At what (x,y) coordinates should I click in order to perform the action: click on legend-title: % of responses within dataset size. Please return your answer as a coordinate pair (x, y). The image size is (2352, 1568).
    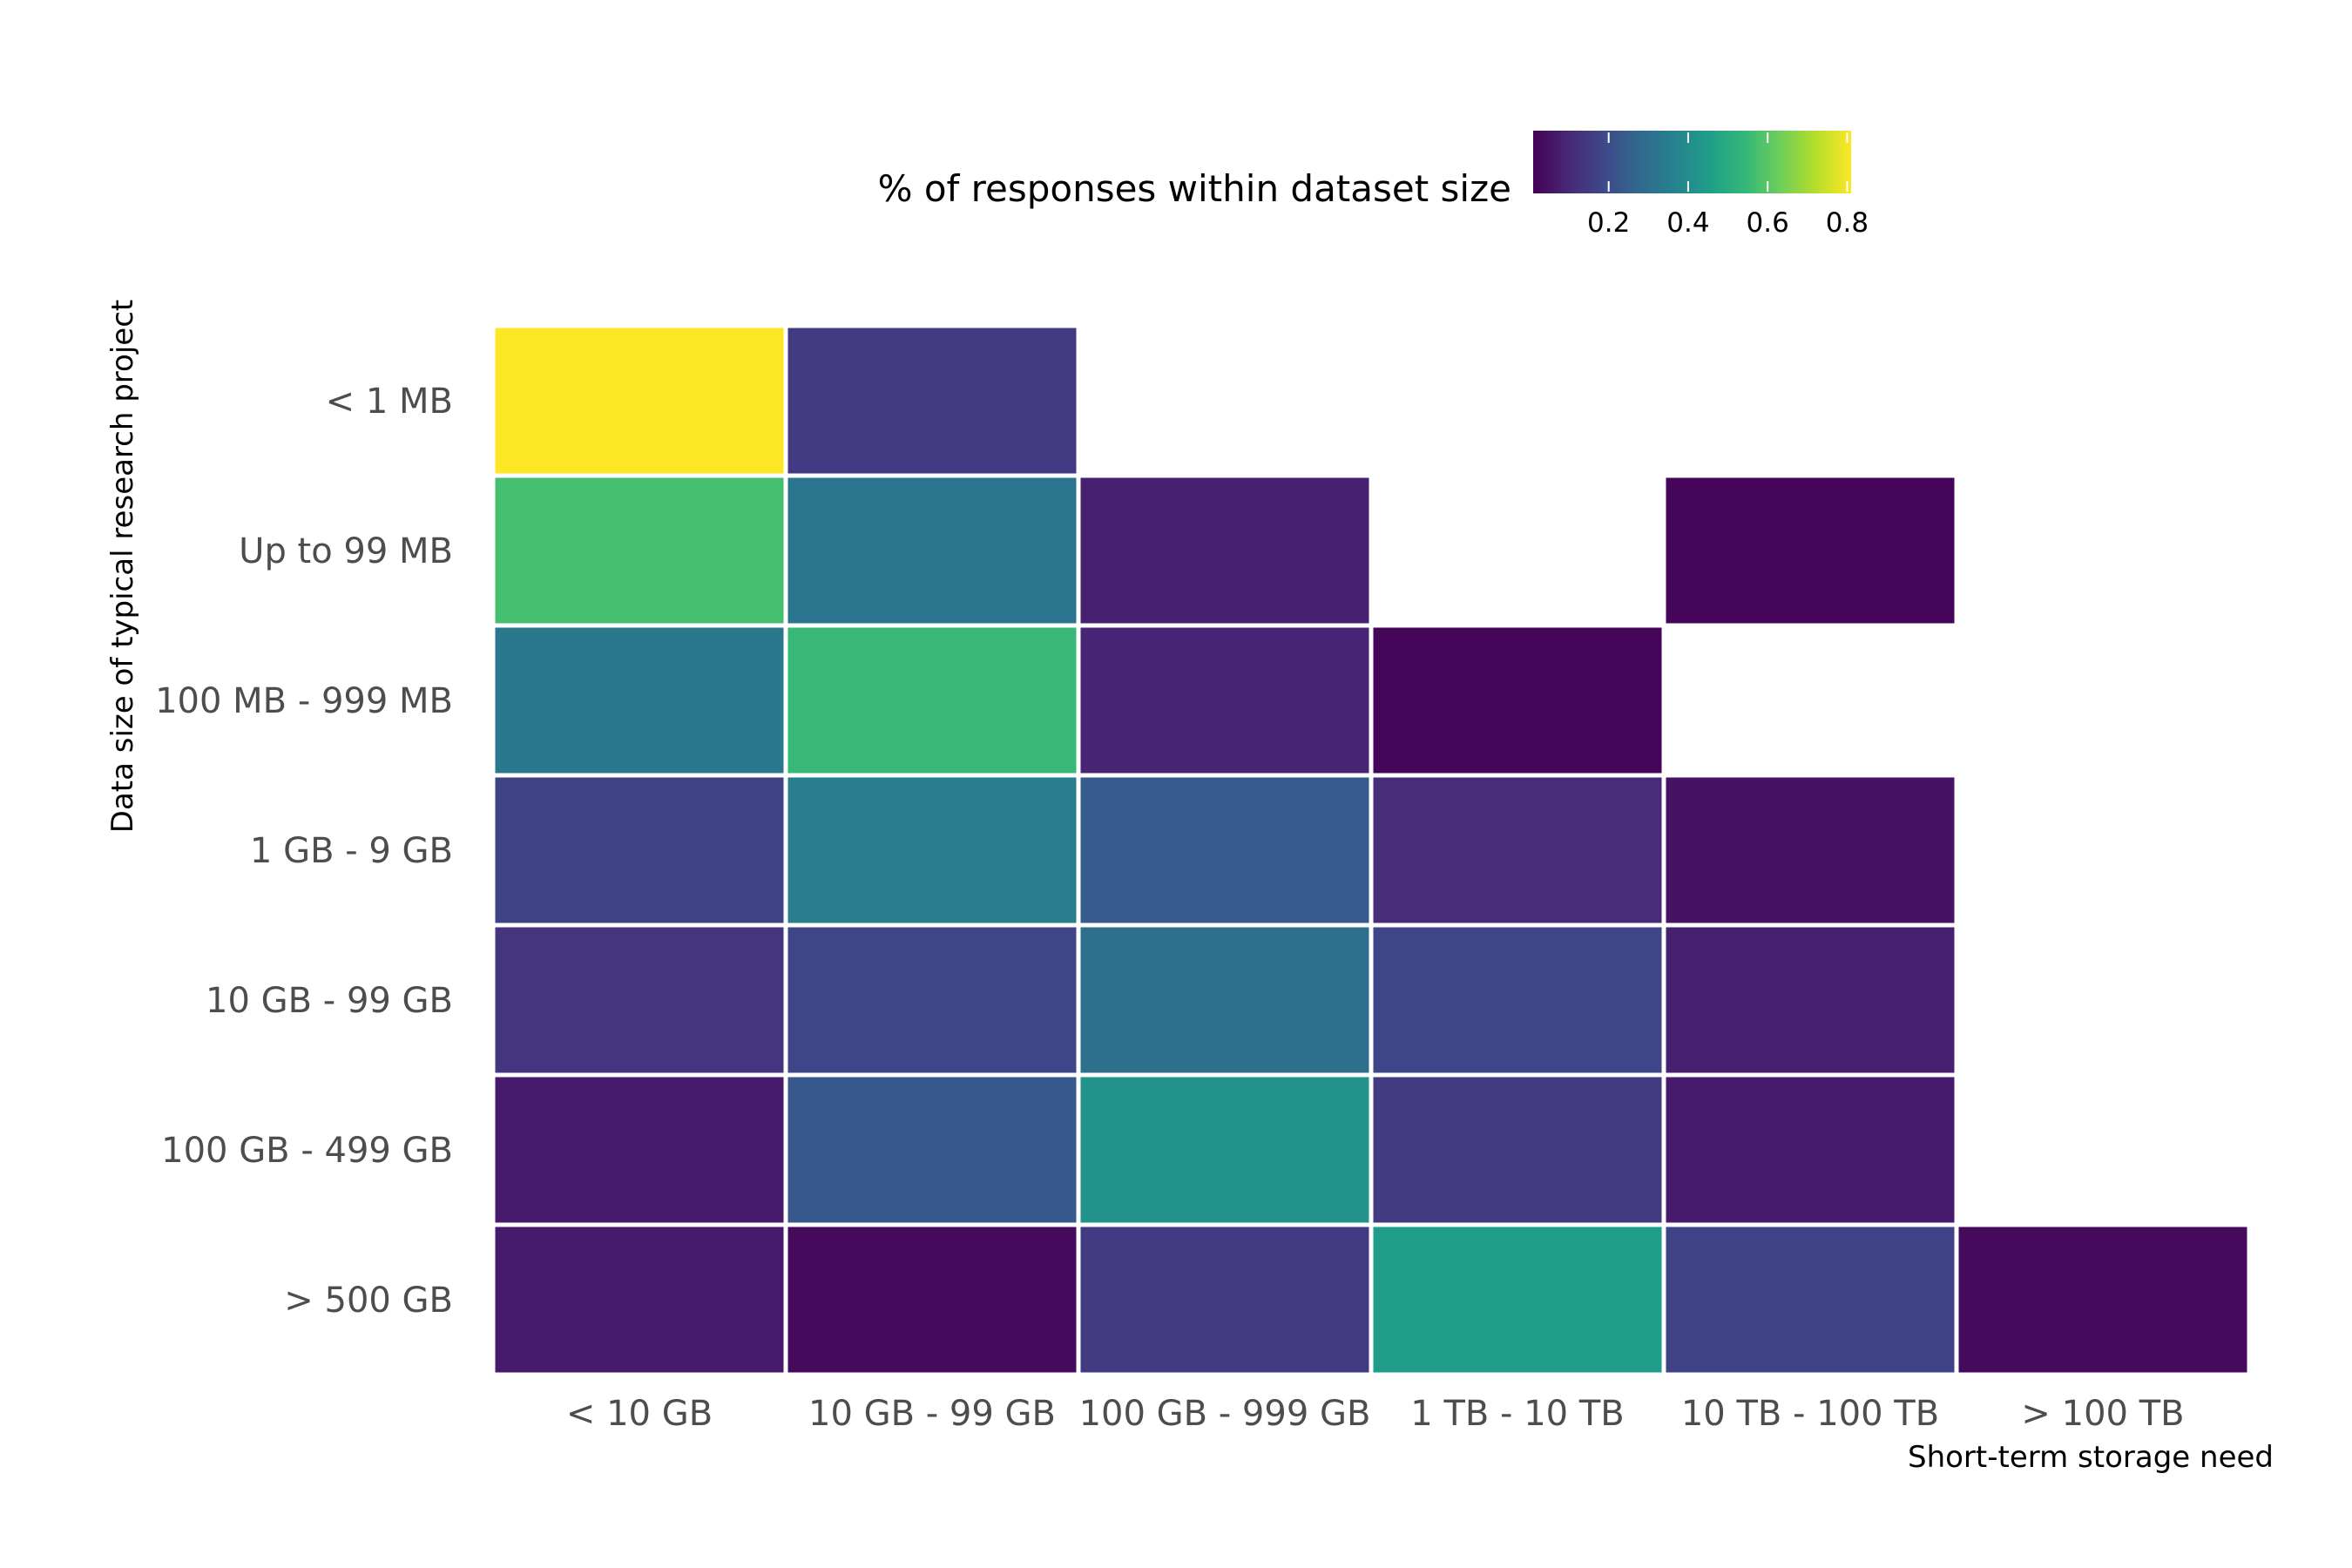
    Looking at the image, I should click on (1194, 188).